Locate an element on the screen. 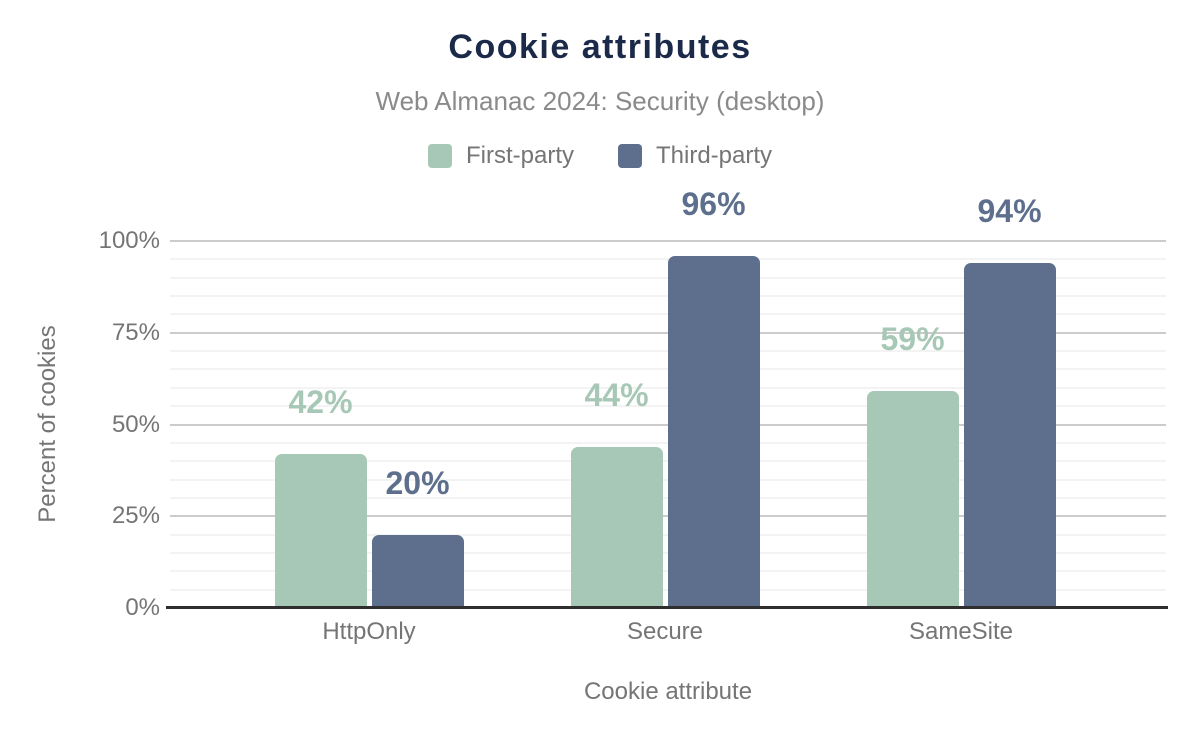  bar-value-label: 59% is located at coordinates (912, 339).